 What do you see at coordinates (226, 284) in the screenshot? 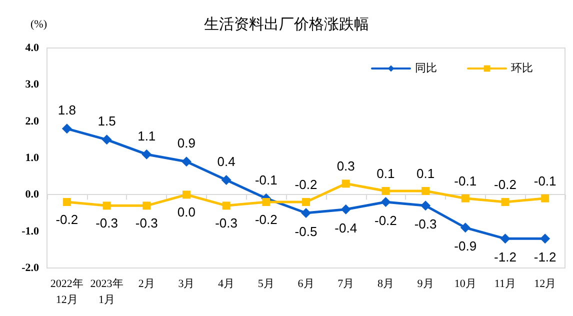
I see `x-tick-label: 4月` at bounding box center [226, 284].